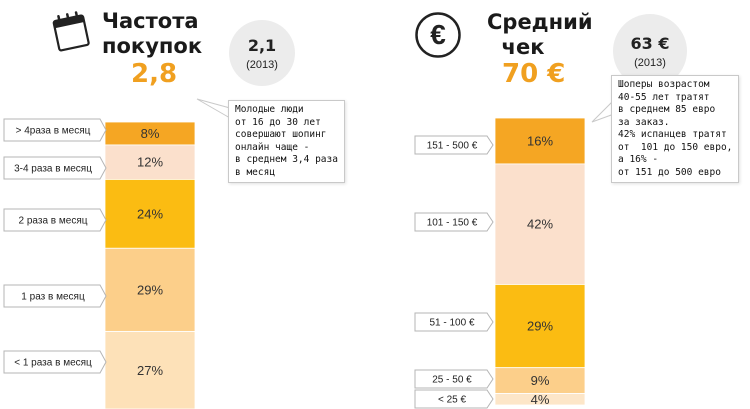 Image resolution: width=750 pixels, height=409 pixels. I want to click on category-label: 51 - 100 €, so click(451, 323).